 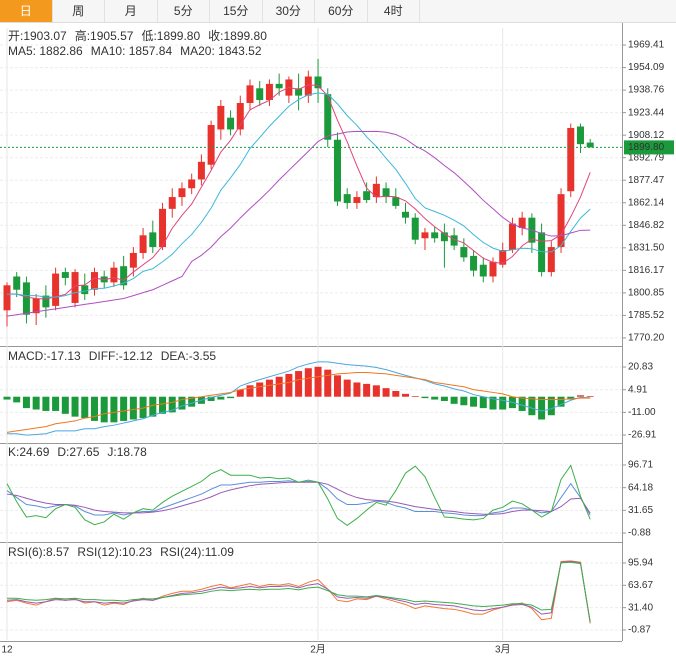 I want to click on legend-entry: K:24.69, so click(x=29, y=452).